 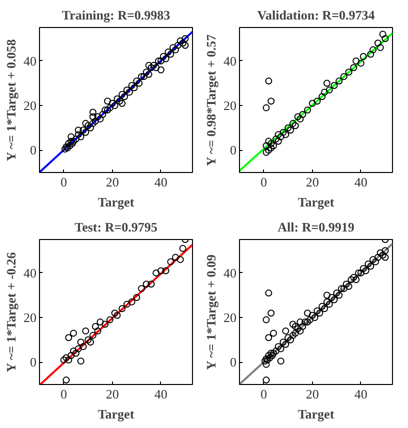 What do you see at coordinates (211, 312) in the screenshot?
I see `y-axis-title: Y ~= 1*Target + 0.09` at bounding box center [211, 312].